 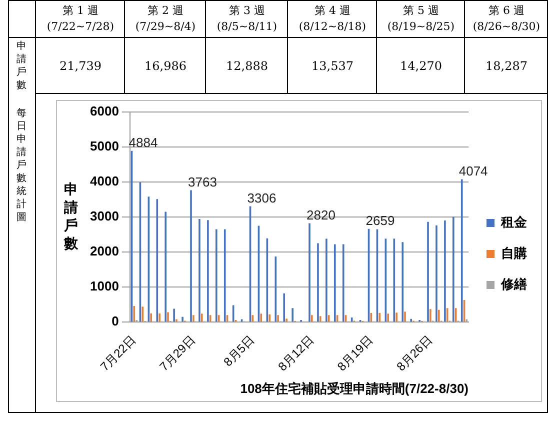 I want to click on x-axis-title: 108年住宅補貼受理申請時間(7/22-8/30), so click(x=354, y=388).